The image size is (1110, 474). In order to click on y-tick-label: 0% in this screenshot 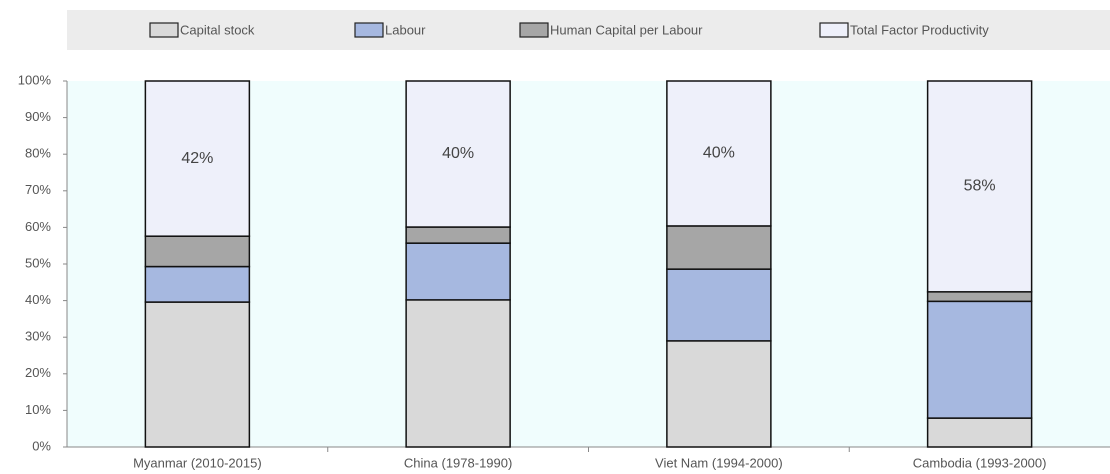, I will do `click(41, 445)`.